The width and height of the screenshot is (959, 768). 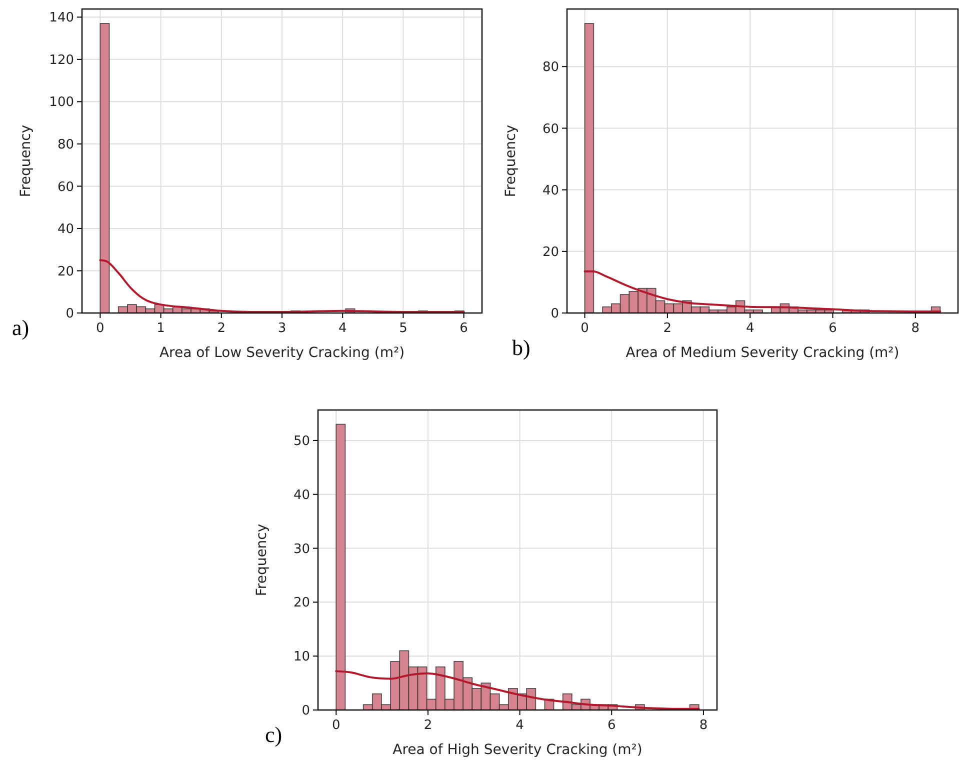 I want to click on x-tick-label: 5, so click(x=403, y=328).